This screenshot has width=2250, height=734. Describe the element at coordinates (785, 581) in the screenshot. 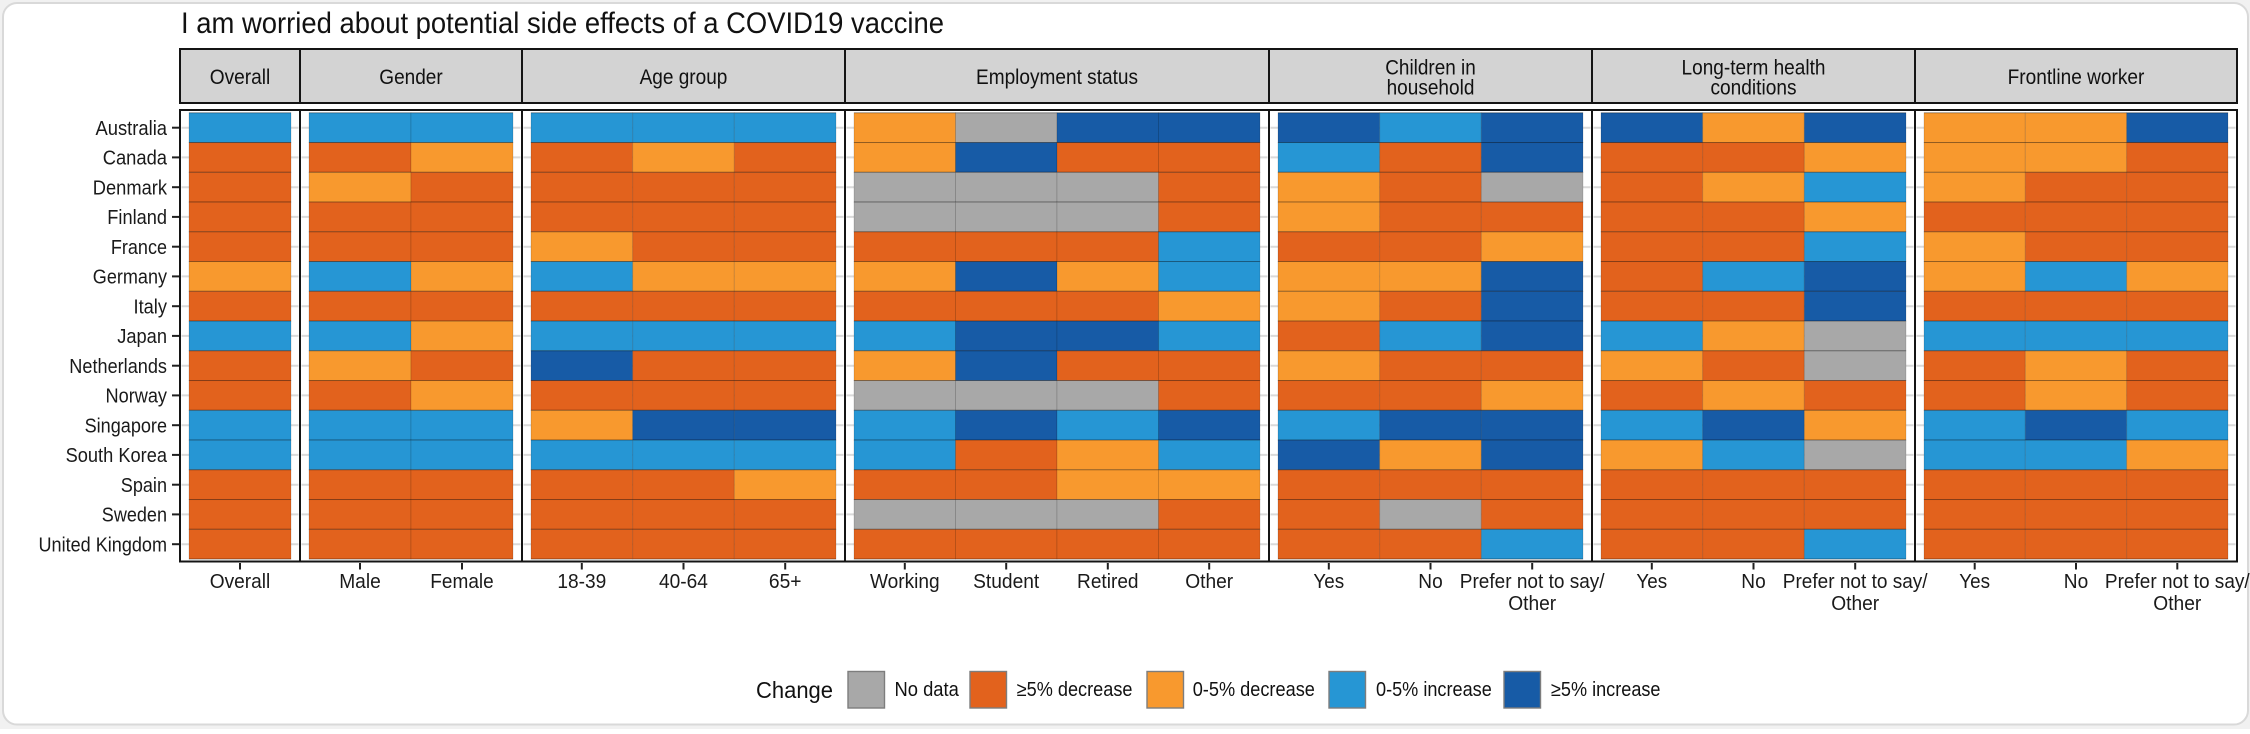

I see `svg-text: 65+` at that location.